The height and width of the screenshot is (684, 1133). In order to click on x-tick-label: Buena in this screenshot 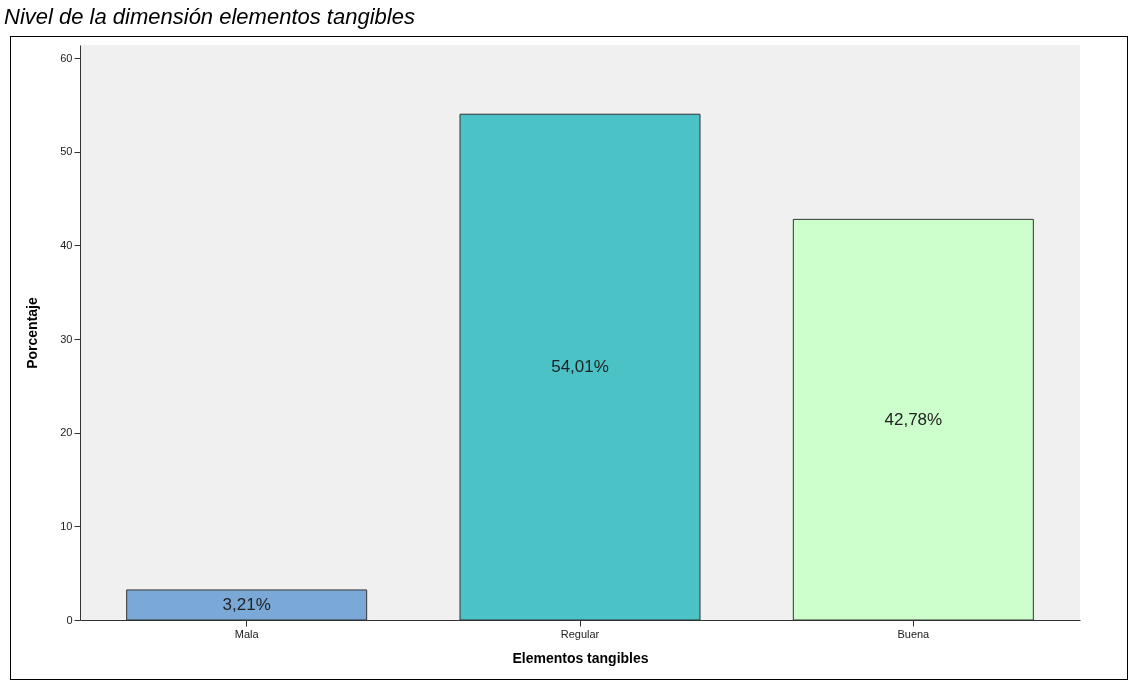, I will do `click(914, 633)`.